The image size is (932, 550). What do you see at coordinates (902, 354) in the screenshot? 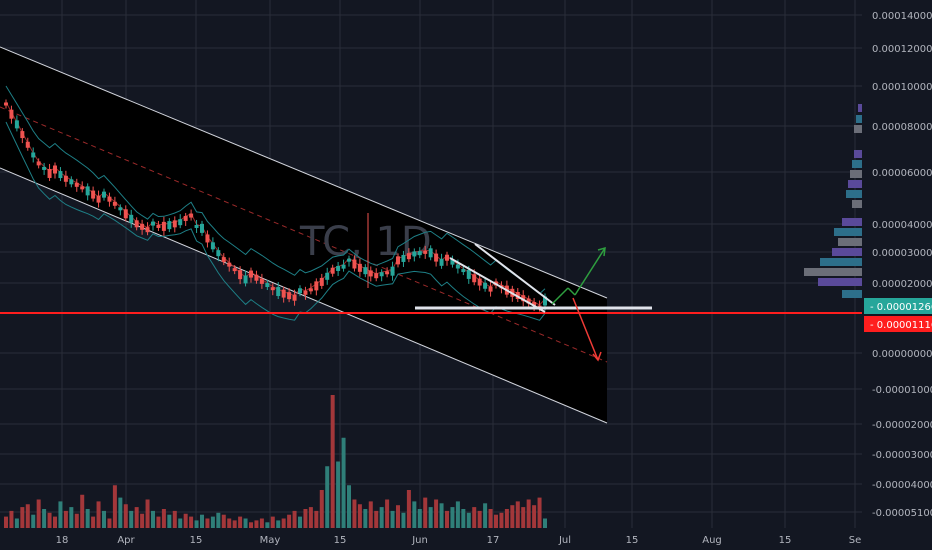
I see `y-tick-label: 0.00000000` at bounding box center [902, 354].